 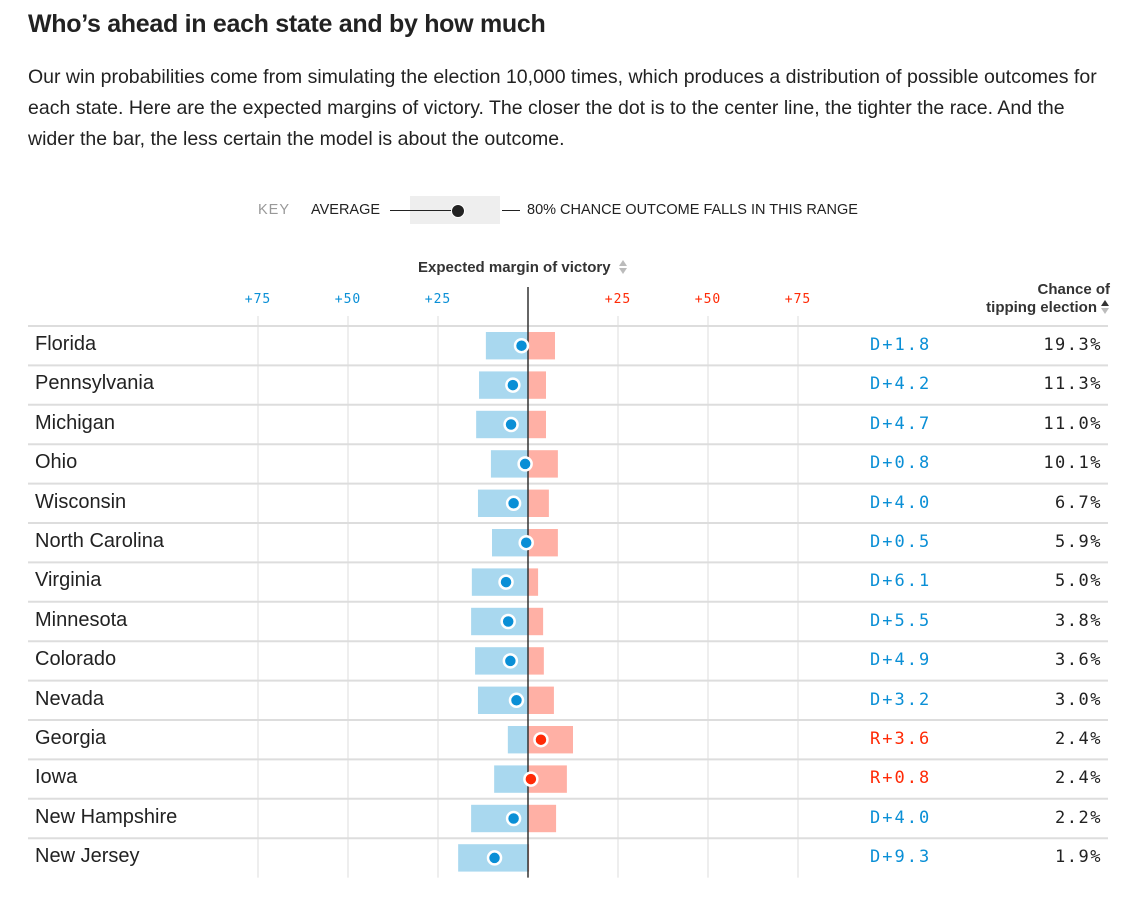 I want to click on tipping-chance-value: 3.6%, so click(x=1078, y=660).